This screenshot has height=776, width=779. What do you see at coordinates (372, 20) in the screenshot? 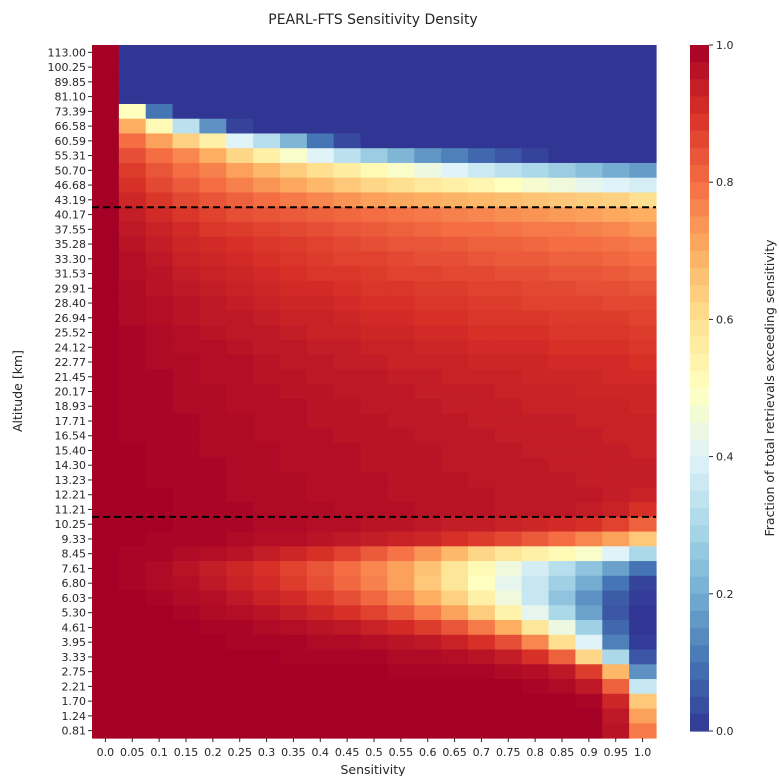
I see `chart-title: PEARL-FTS Sensitivity Density` at bounding box center [372, 20].